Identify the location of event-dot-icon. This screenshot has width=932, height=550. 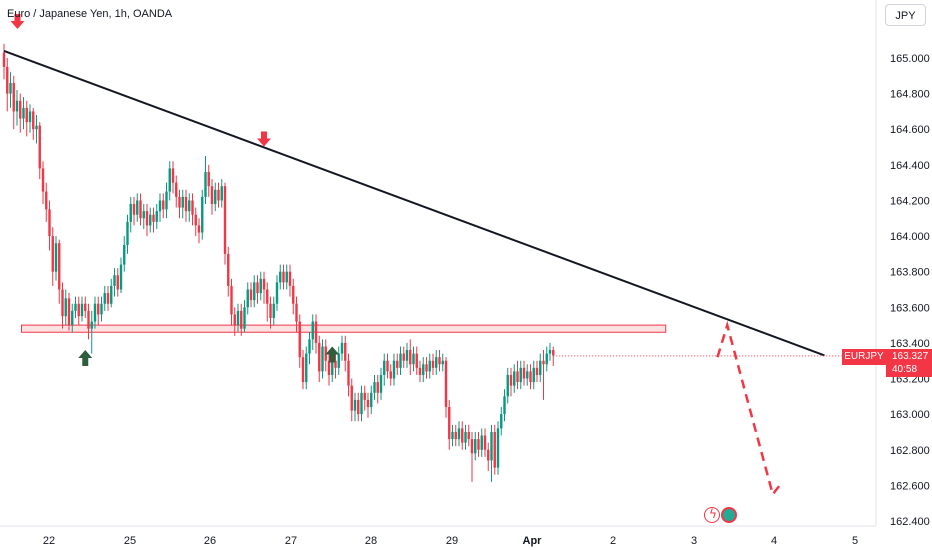
(729, 515).